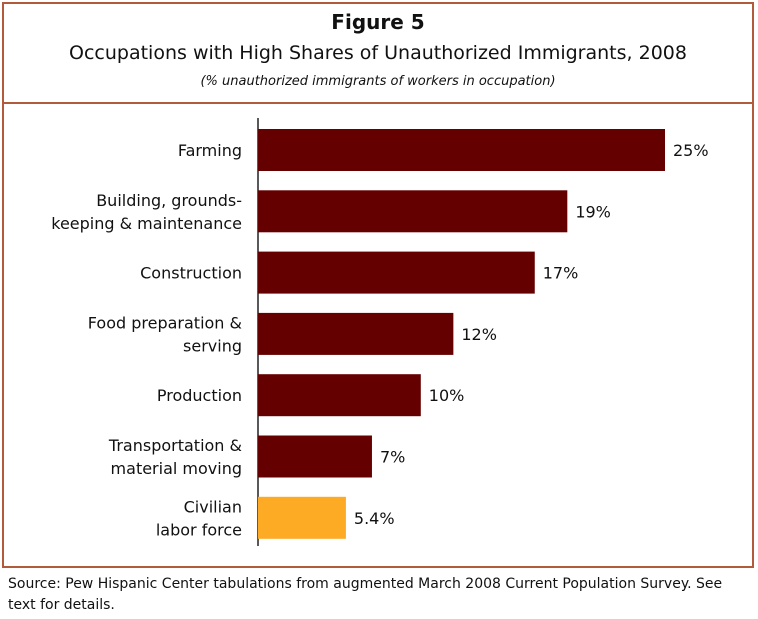 The image size is (758, 619). I want to click on category-label-0: Farming, so click(210, 150).